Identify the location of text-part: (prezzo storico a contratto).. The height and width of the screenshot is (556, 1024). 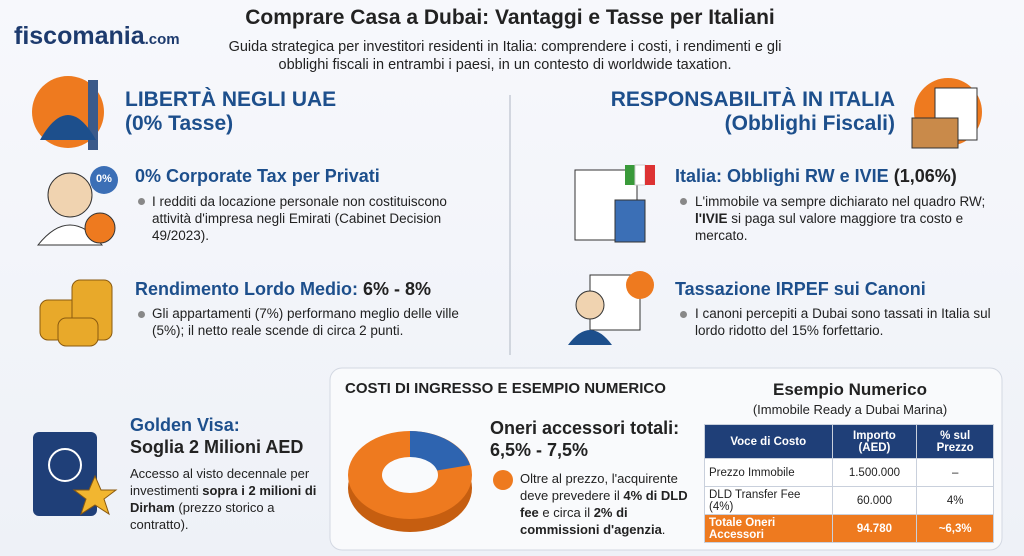
(202, 516).